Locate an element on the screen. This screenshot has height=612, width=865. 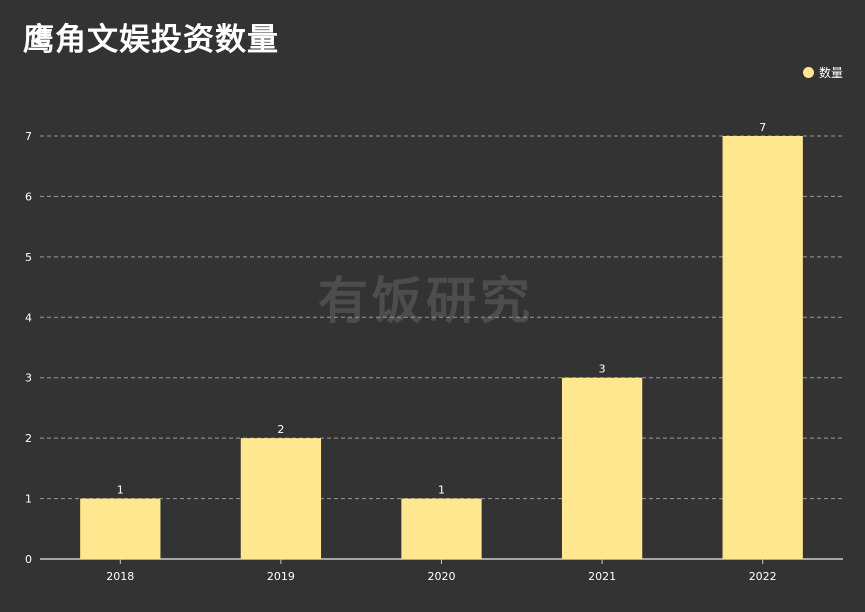
bar-2018 is located at coordinates (120, 528).